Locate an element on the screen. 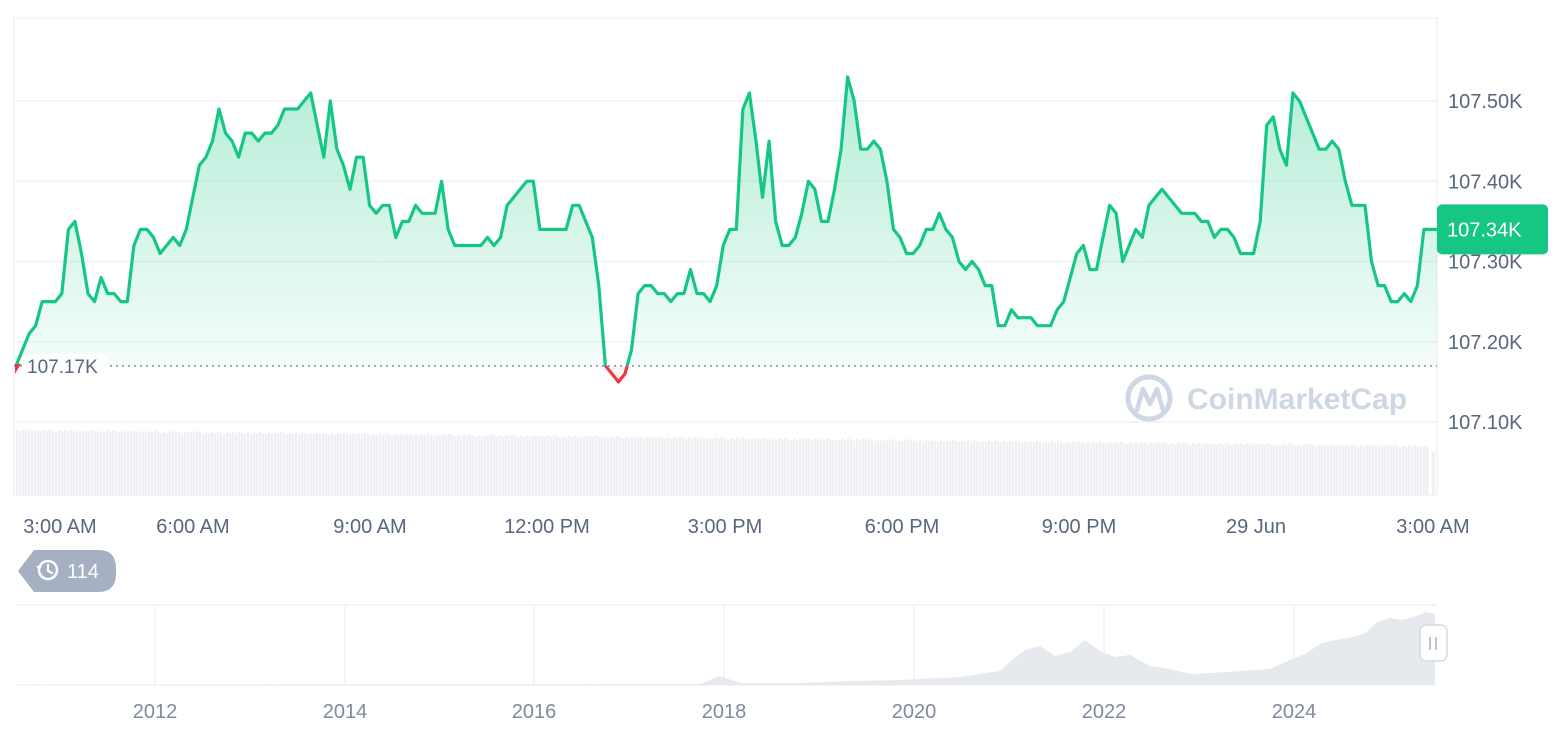 The width and height of the screenshot is (1566, 737). y-tick-label: 107.10K is located at coordinates (1485, 423).